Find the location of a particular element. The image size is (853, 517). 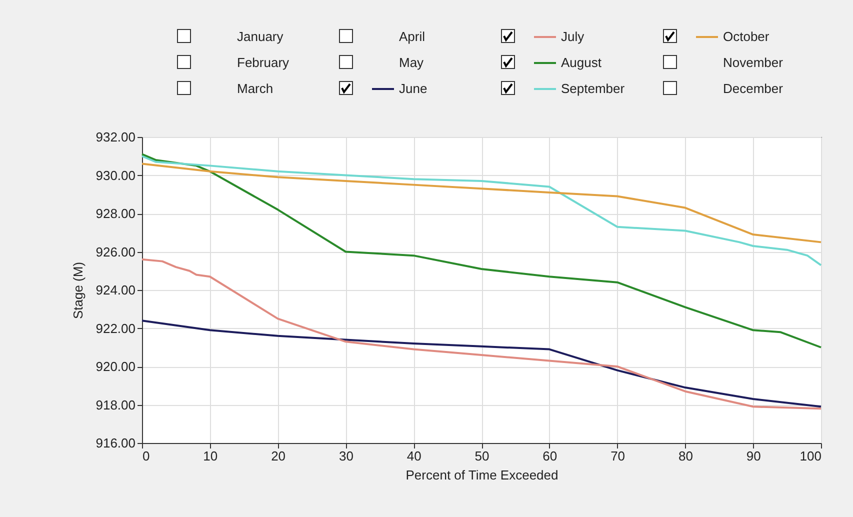

y-tick-label: 916.00 is located at coordinates (116, 443).